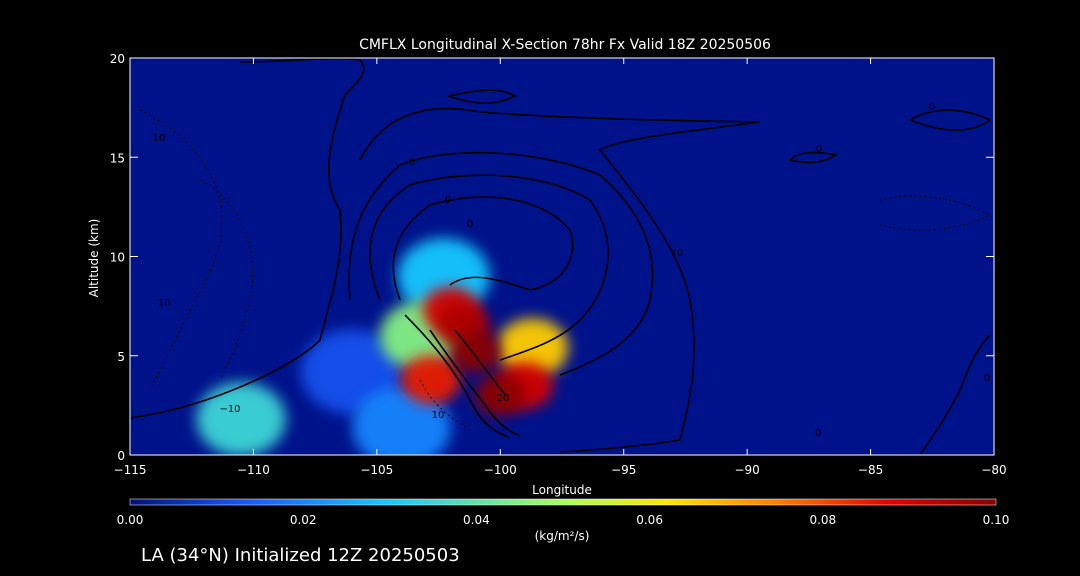  Describe the element at coordinates (130, 520) in the screenshot. I see `colorbar-tick-label: 0.00` at that location.